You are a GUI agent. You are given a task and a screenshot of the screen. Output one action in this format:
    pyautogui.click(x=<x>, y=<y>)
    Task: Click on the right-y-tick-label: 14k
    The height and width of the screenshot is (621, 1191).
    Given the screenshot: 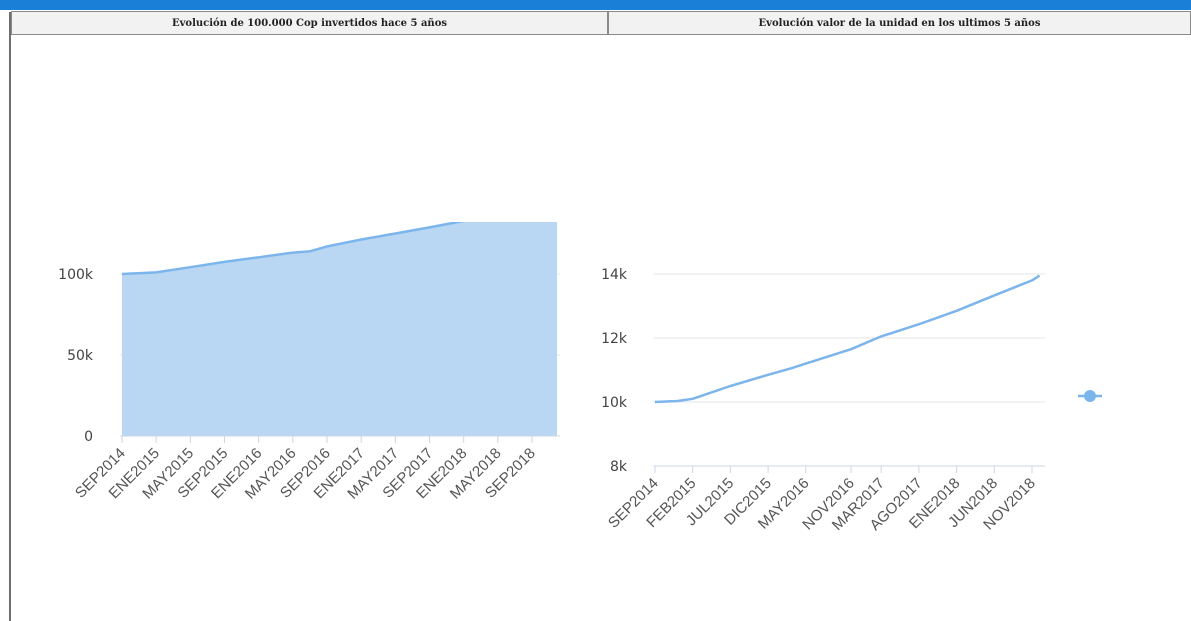 What is the action you would take?
    pyautogui.click(x=614, y=275)
    